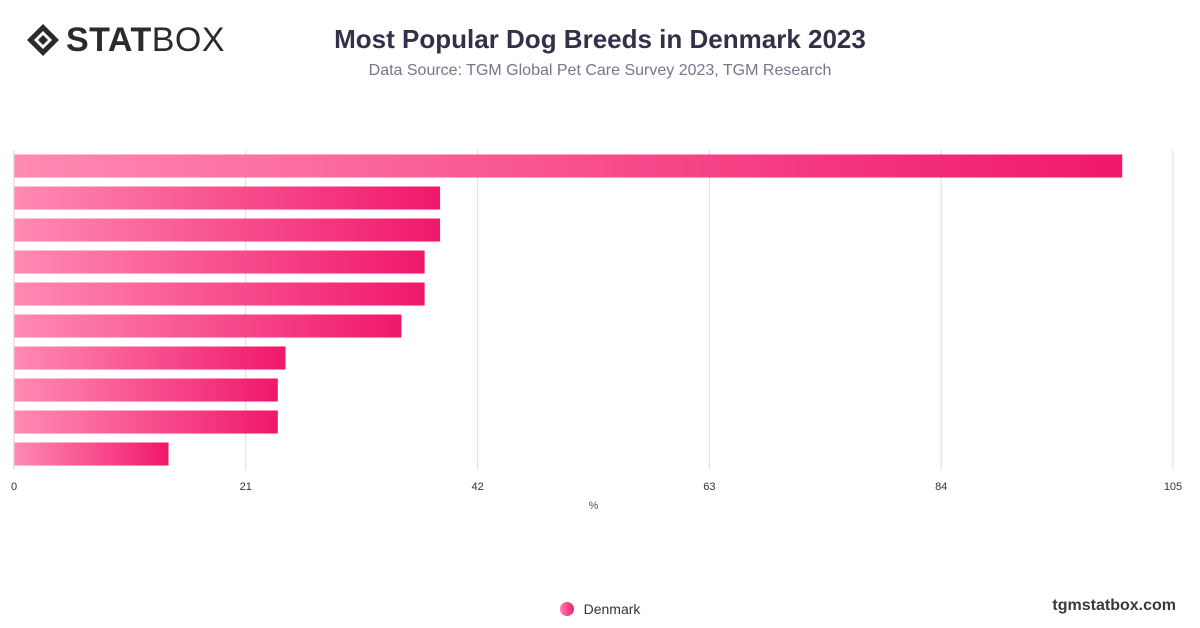 This screenshot has height=628, width=1200. Describe the element at coordinates (941, 487) in the screenshot. I see `x-tick-label: 84` at that location.